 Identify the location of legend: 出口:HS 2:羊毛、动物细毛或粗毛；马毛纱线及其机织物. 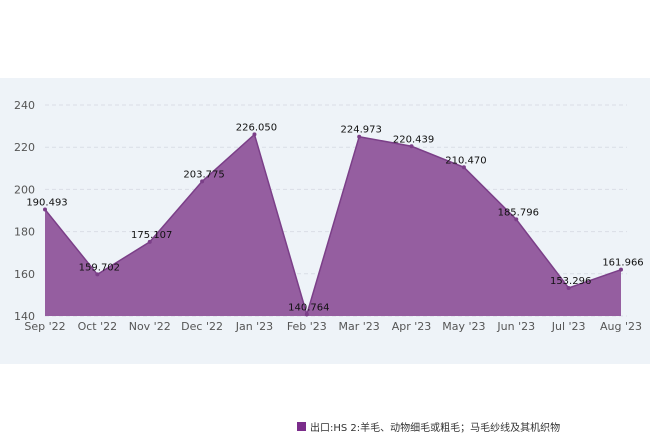
(428, 426).